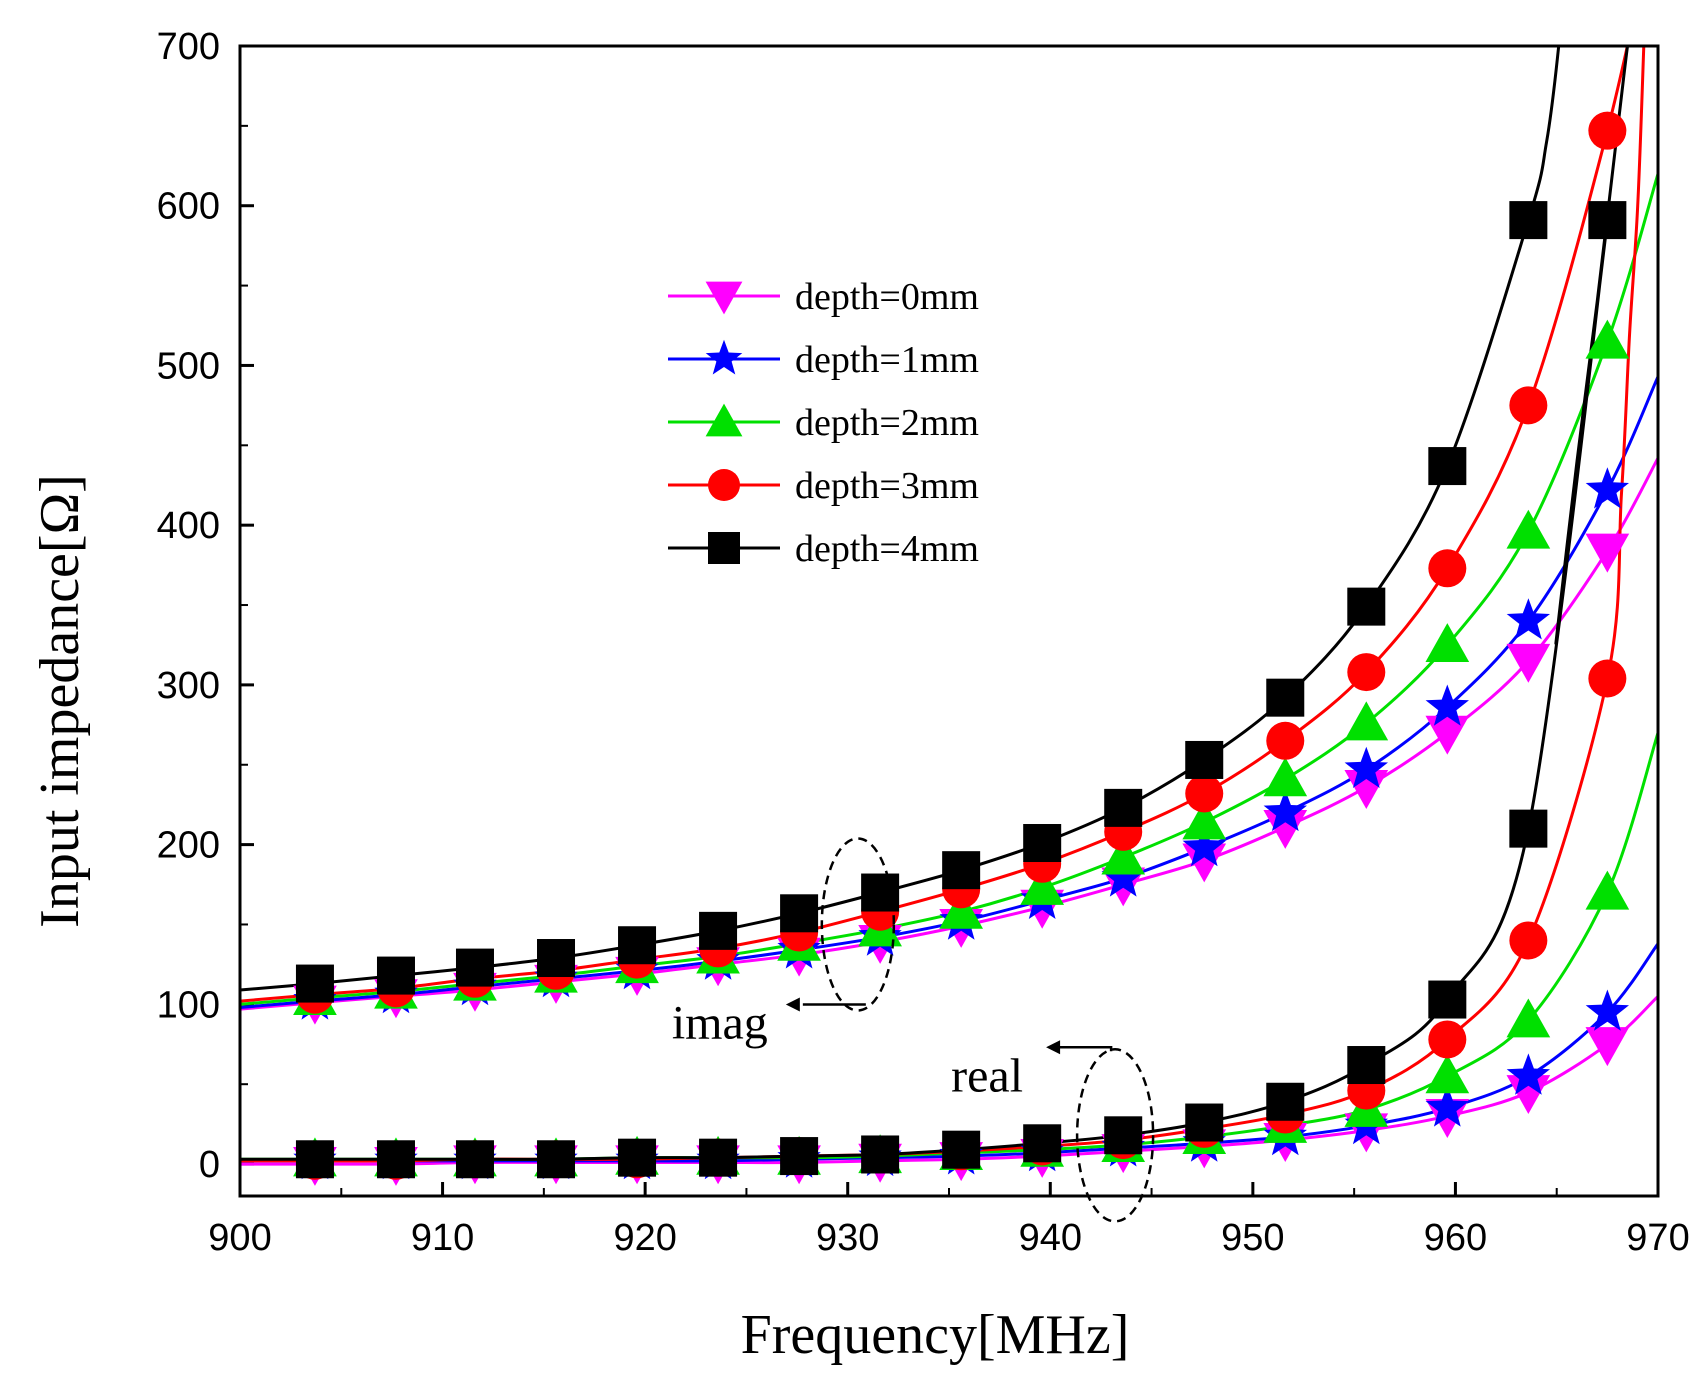 The height and width of the screenshot is (1389, 1702). I want to click on y-tick-label: 300, so click(188, 686).